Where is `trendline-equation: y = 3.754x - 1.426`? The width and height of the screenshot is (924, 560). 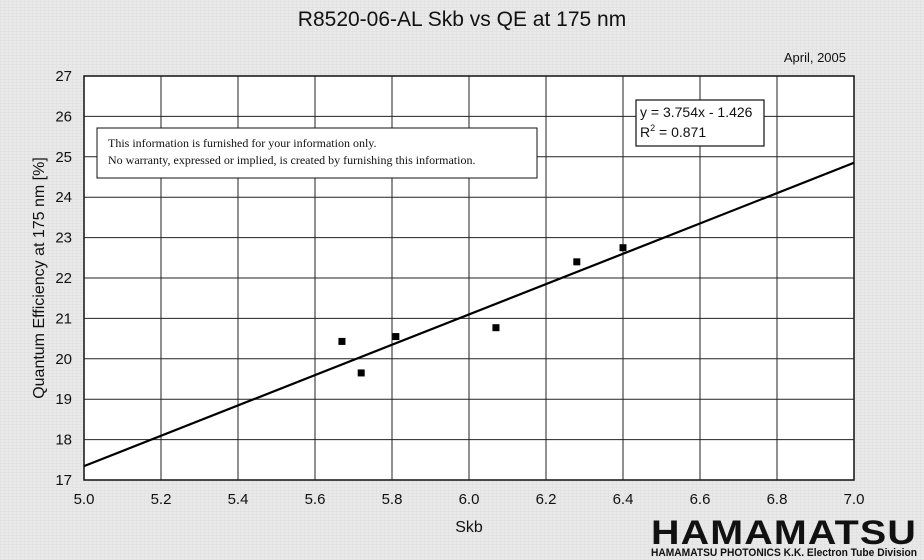
trendline-equation: y = 3.754x - 1.426 is located at coordinates (696, 112).